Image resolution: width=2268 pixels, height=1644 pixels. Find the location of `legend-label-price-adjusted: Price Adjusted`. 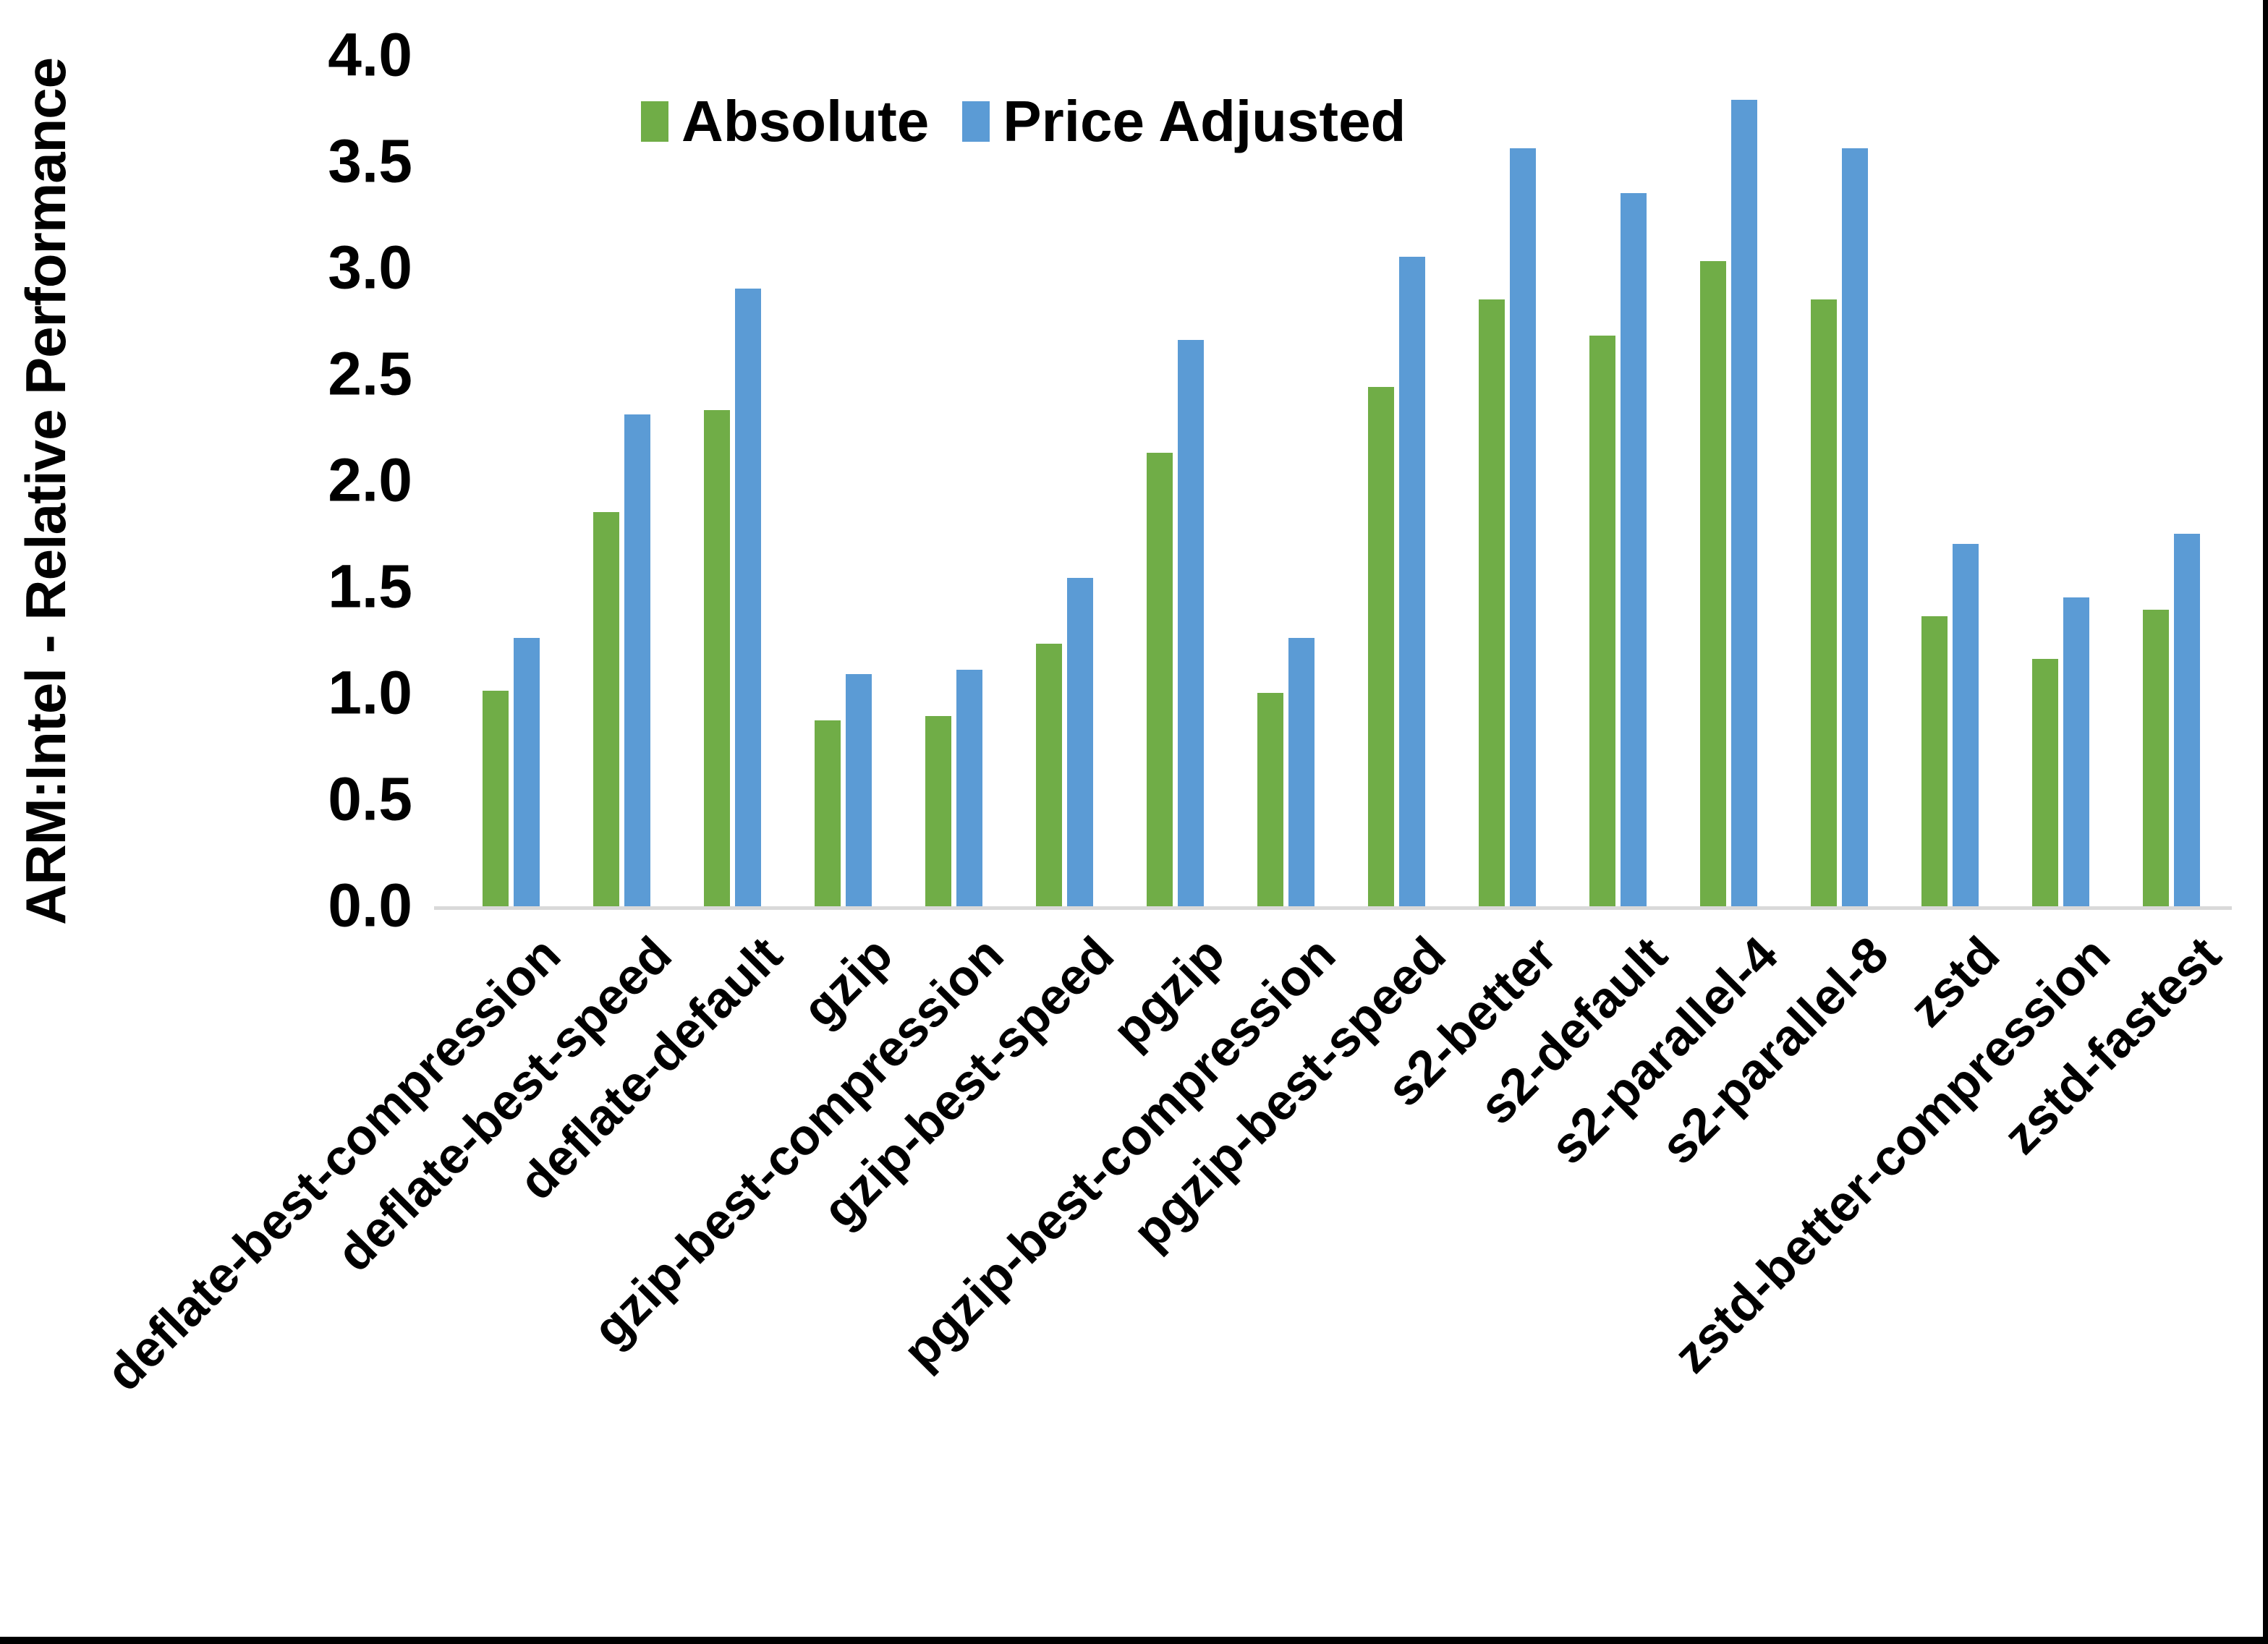

legend-label-price-adjusted: Price Adjusted is located at coordinates (1204, 121).